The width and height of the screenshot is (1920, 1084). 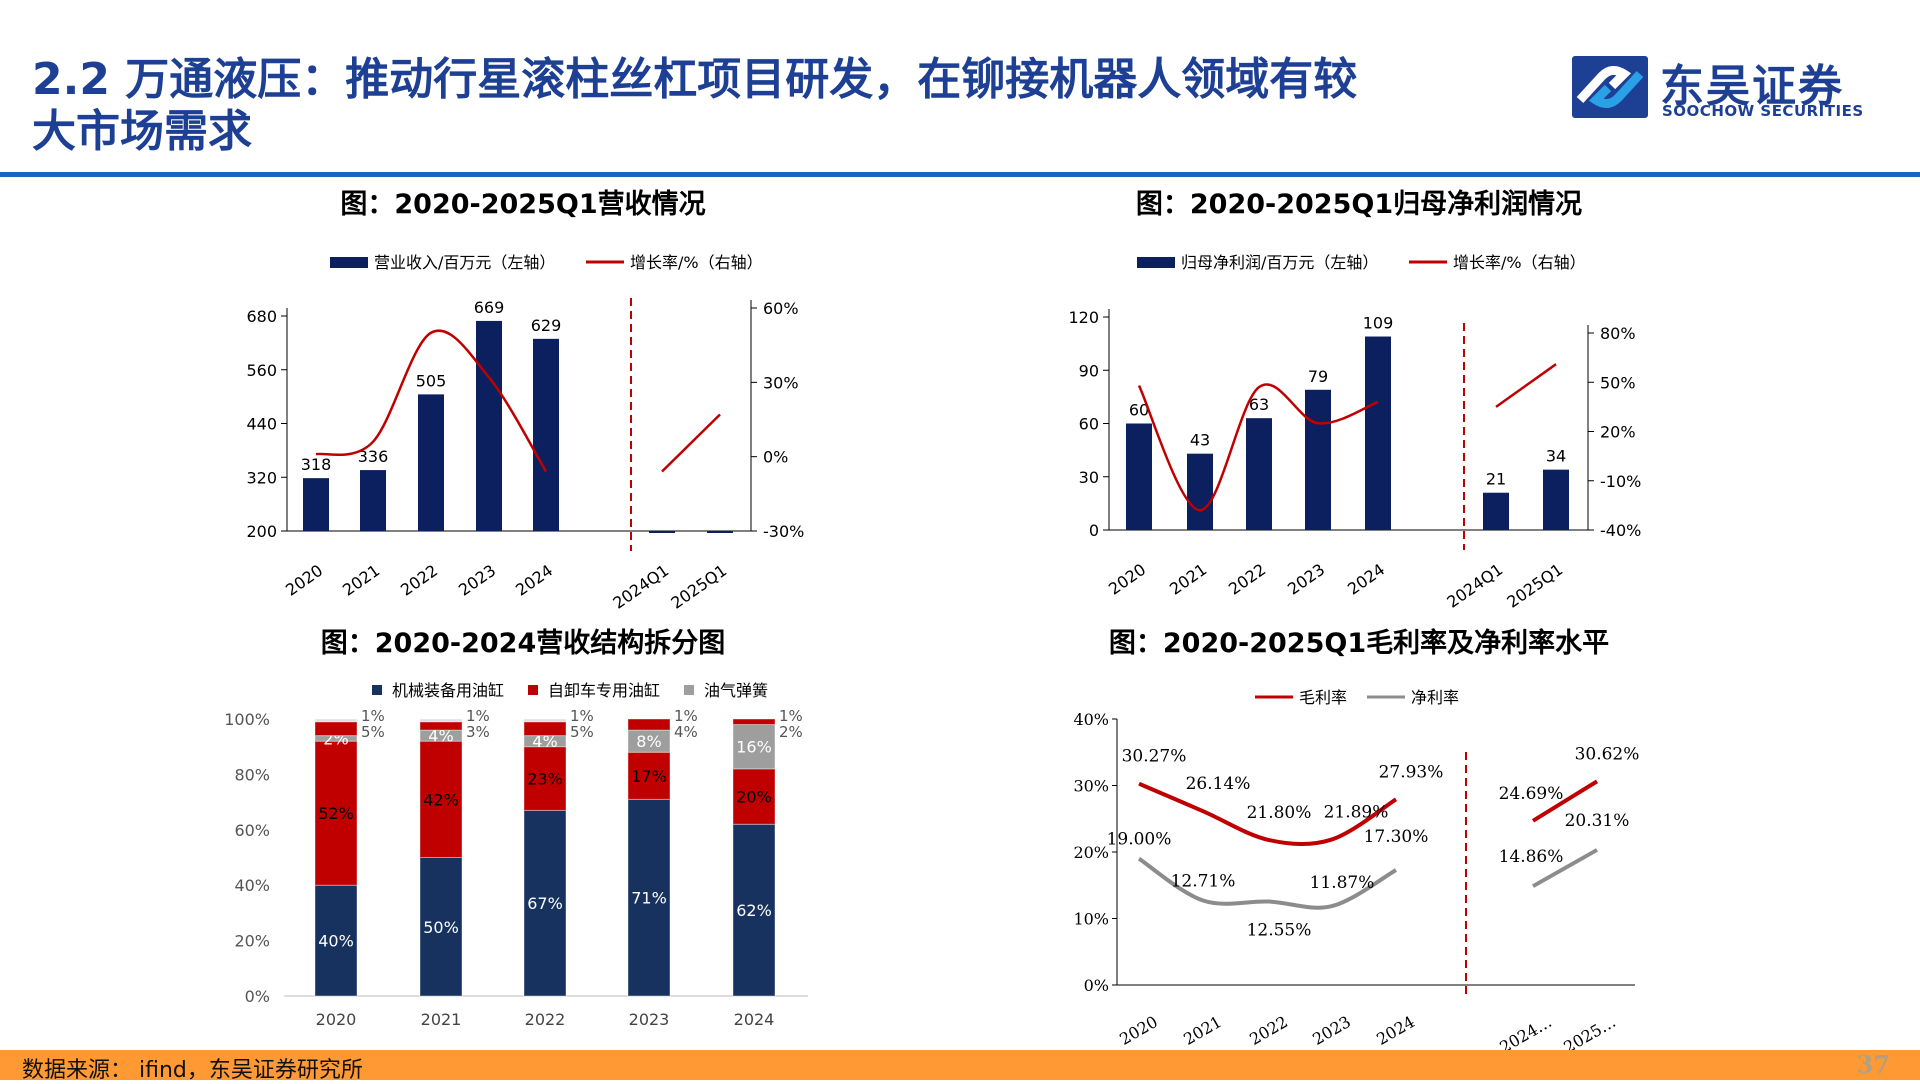 What do you see at coordinates (960, 174) in the screenshot?
I see `header-divider` at bounding box center [960, 174].